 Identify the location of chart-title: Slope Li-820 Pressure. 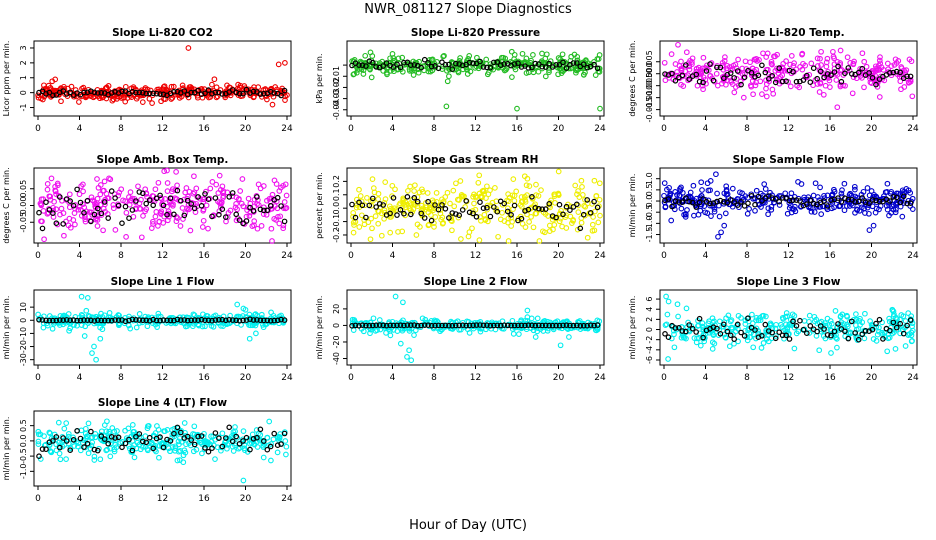
(475, 33).